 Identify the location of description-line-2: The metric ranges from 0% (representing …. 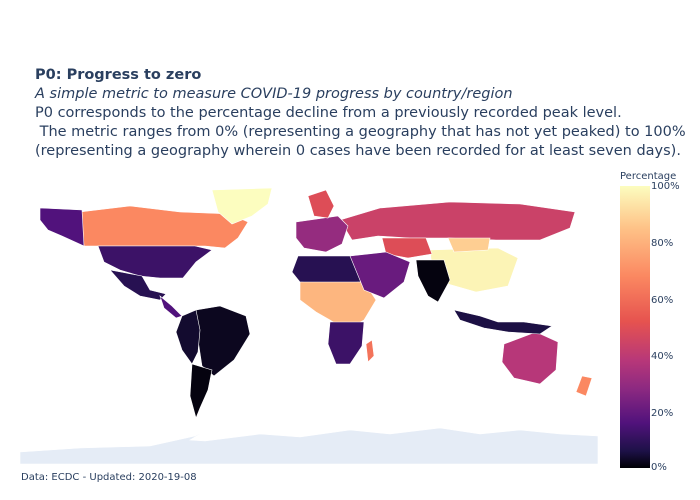
(360, 132).